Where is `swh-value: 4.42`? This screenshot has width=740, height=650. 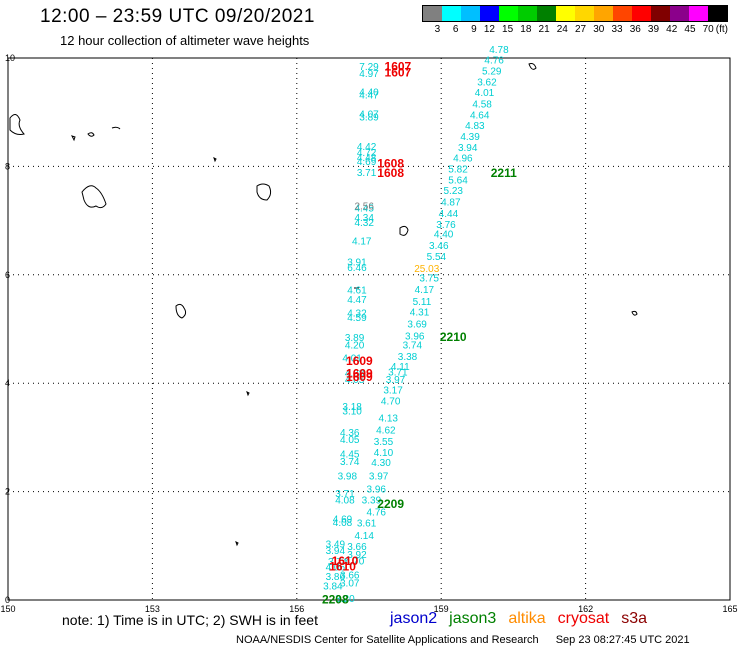
swh-value: 4.42 is located at coordinates (367, 147).